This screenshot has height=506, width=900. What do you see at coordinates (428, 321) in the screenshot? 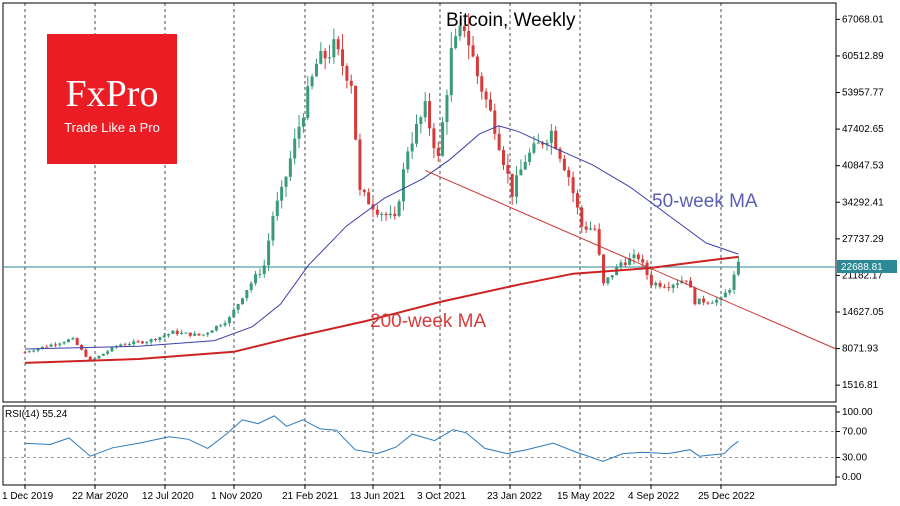
I see `ma200-annotation: 200-week MA` at bounding box center [428, 321].